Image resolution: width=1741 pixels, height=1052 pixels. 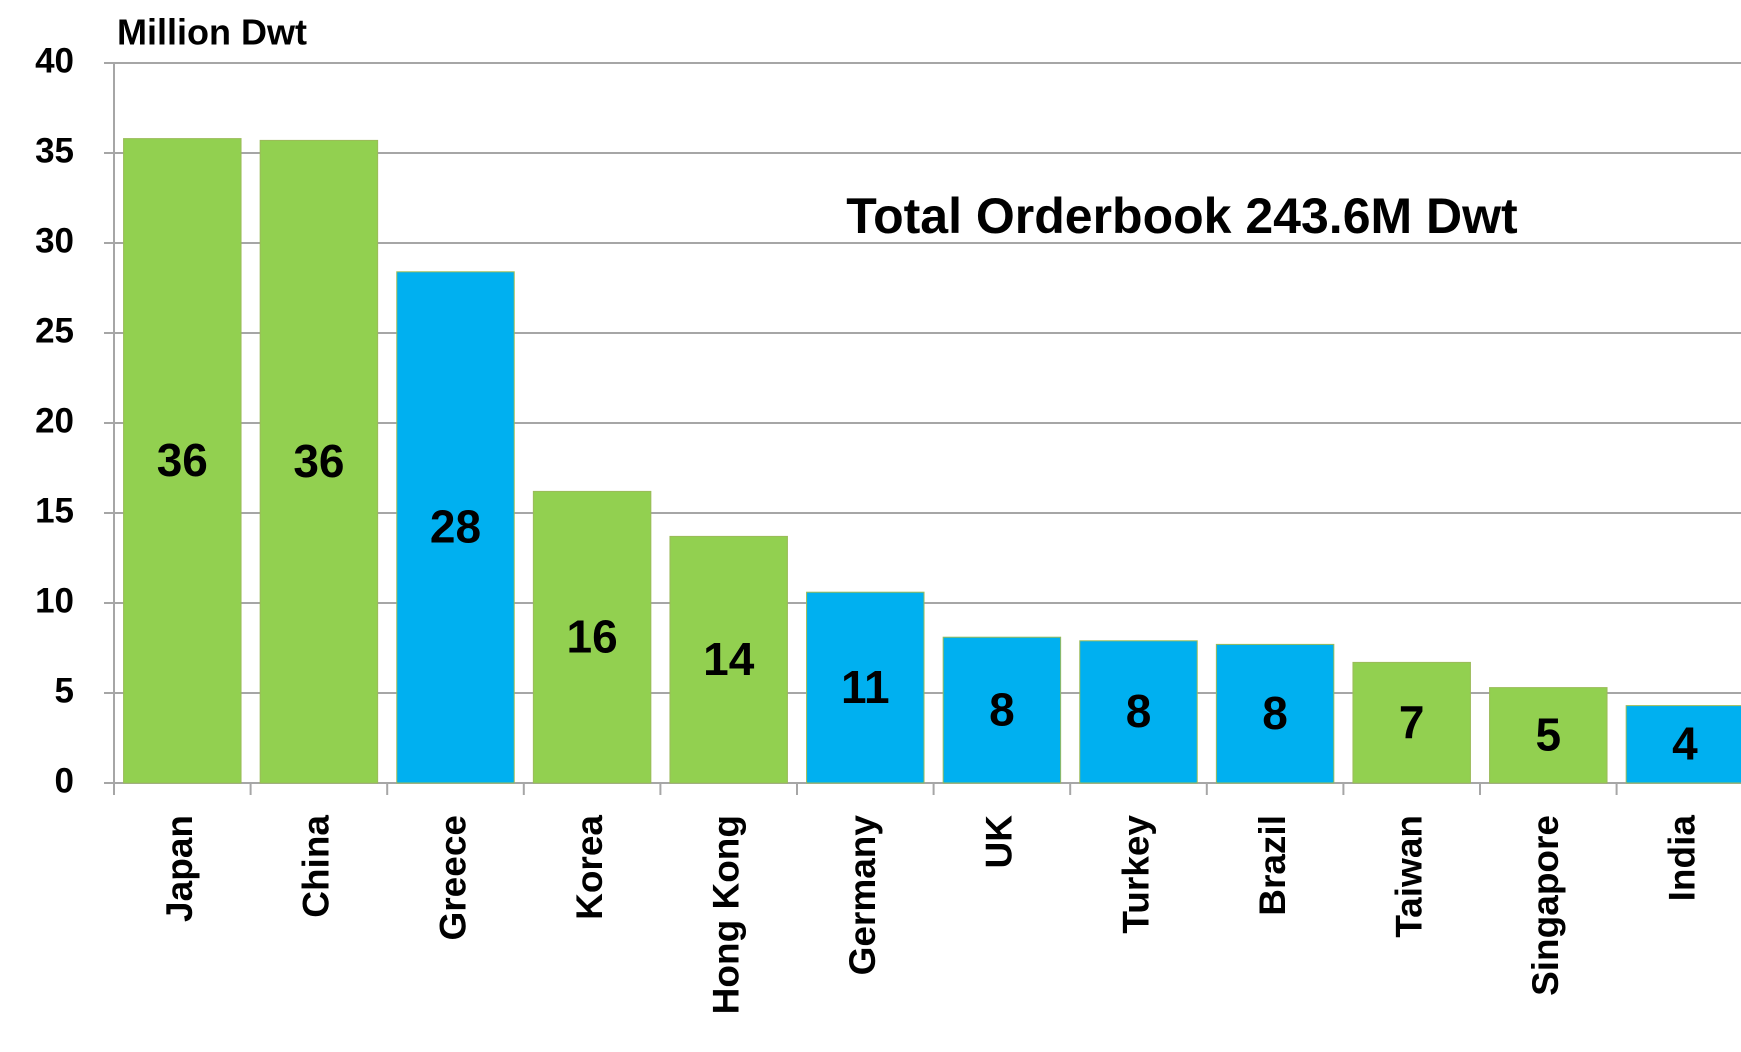 I want to click on x-tick-label: Greece, so click(x=452, y=878).